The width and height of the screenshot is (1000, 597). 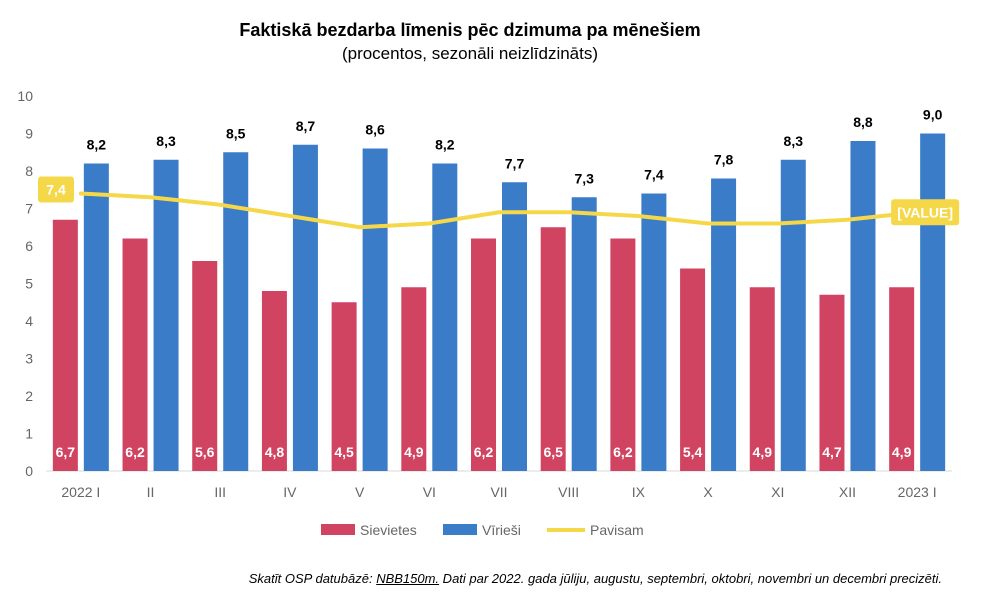 I want to click on legend-label-men: Vīrieši, so click(x=501, y=530).